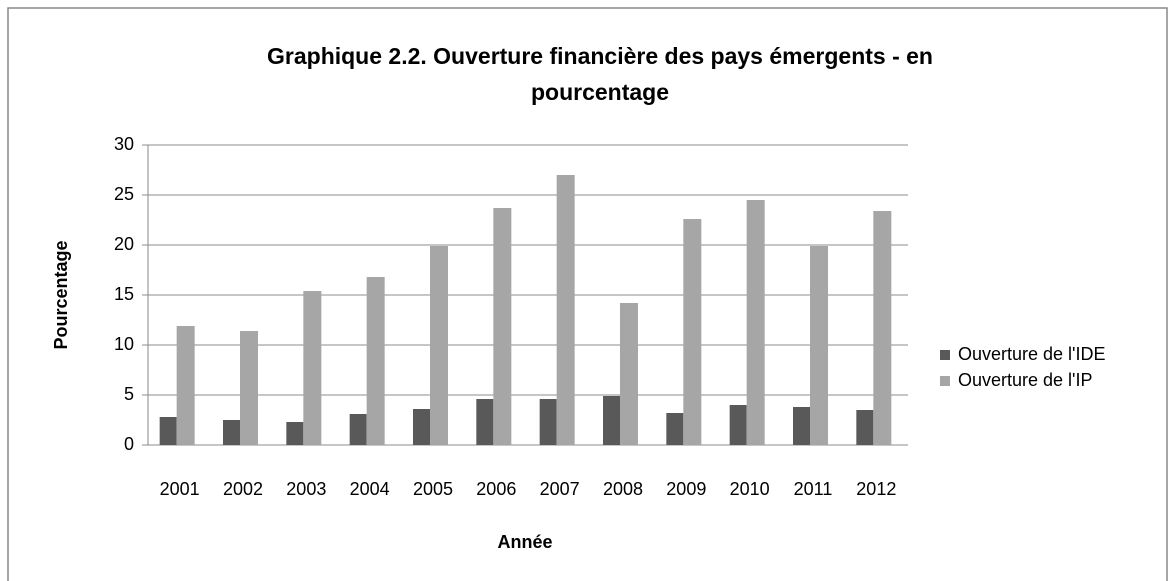 This screenshot has width=1175, height=581. I want to click on x-tick-label: 2006, so click(496, 489).